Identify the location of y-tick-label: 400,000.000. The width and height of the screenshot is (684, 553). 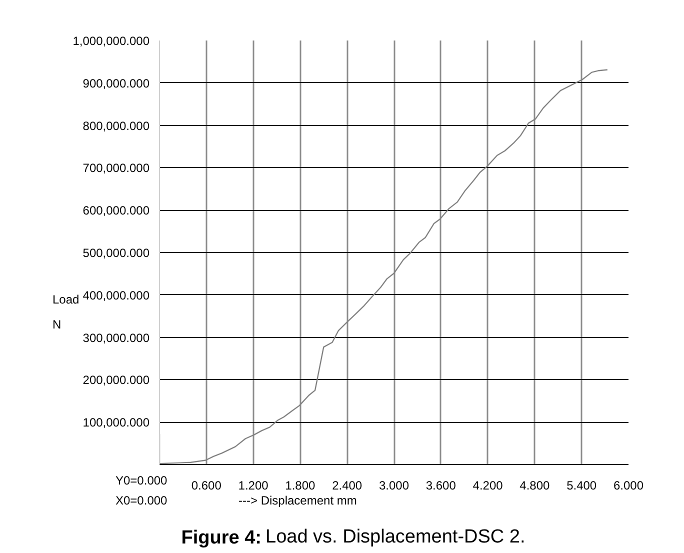
(116, 295).